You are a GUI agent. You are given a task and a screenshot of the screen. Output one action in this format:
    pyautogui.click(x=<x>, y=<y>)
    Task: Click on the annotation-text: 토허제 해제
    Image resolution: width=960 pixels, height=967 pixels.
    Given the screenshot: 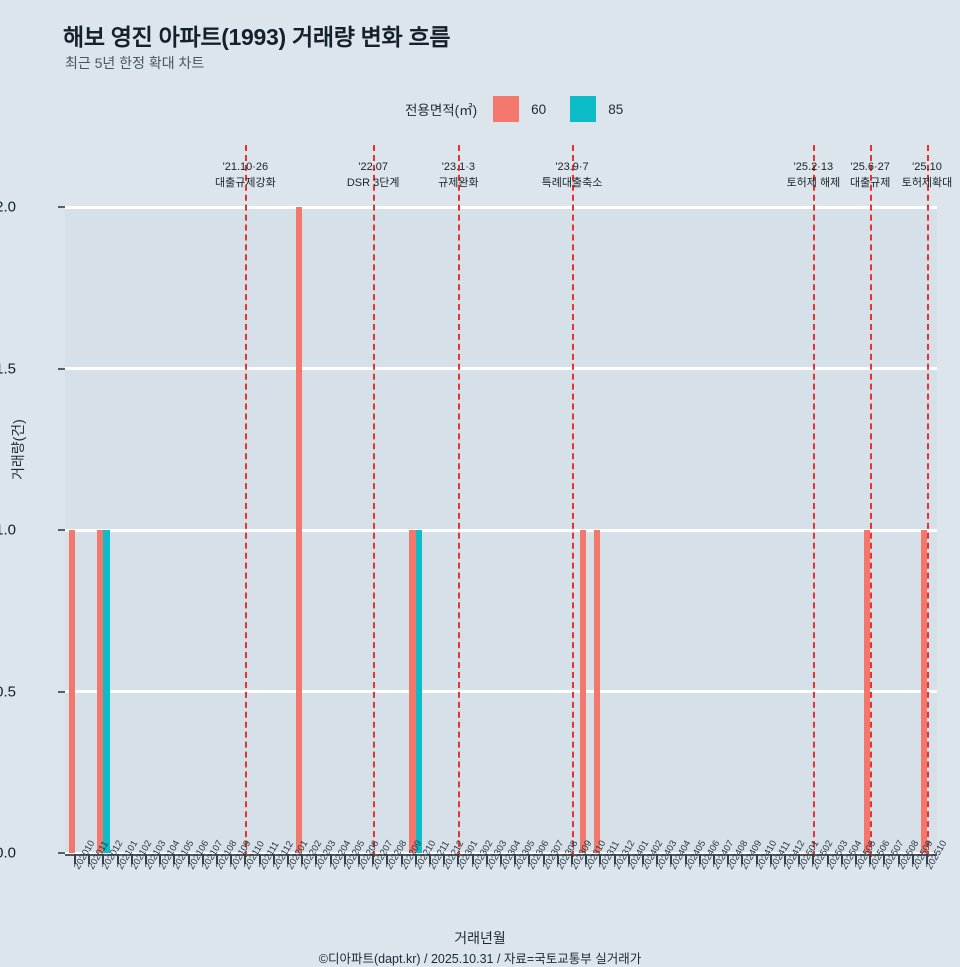 What is the action you would take?
    pyautogui.click(x=813, y=183)
    